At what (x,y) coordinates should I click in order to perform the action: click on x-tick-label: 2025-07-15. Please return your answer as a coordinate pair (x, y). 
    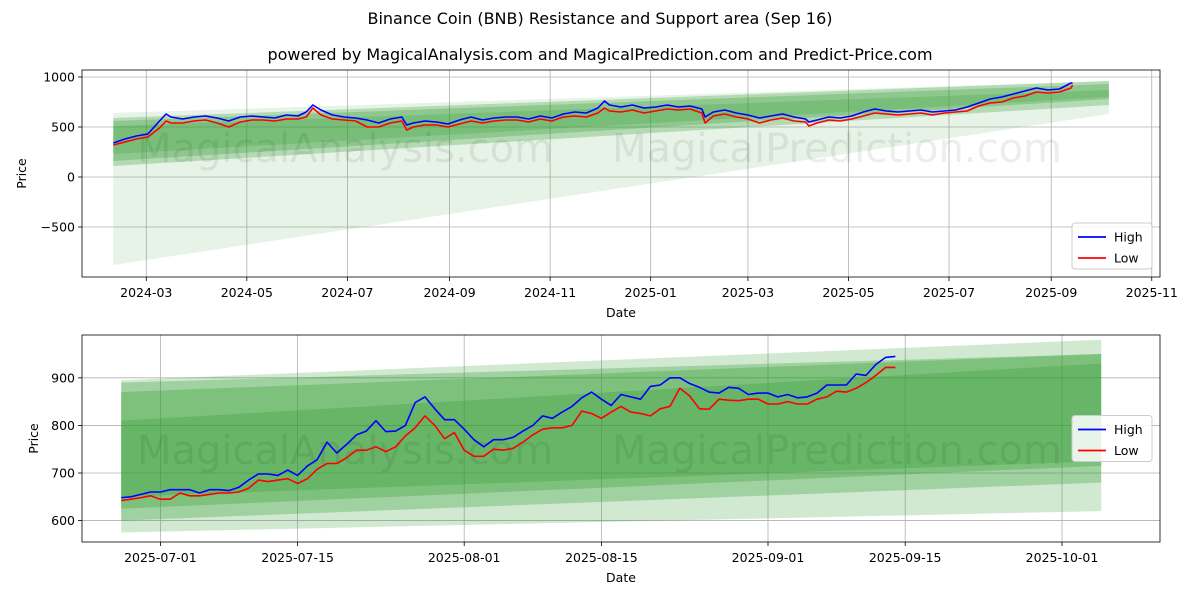
    Looking at the image, I should click on (297, 557).